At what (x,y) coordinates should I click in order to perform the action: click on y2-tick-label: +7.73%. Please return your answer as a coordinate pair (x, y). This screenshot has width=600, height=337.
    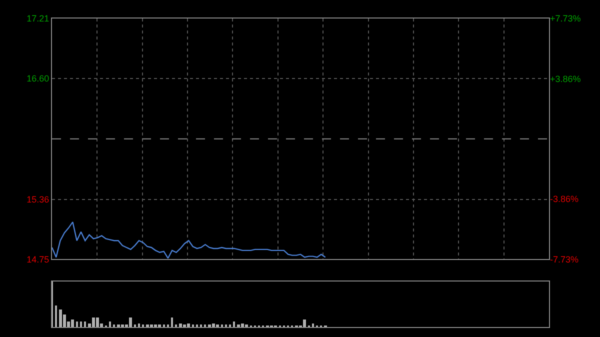
    Looking at the image, I should click on (565, 19).